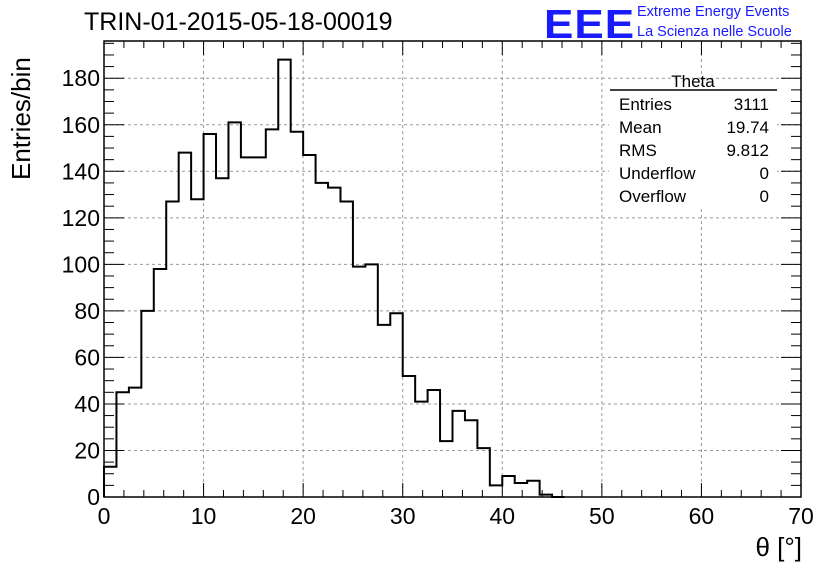 This screenshot has width=836, height=572. I want to click on stats-row-value: 9.812, so click(747, 150).